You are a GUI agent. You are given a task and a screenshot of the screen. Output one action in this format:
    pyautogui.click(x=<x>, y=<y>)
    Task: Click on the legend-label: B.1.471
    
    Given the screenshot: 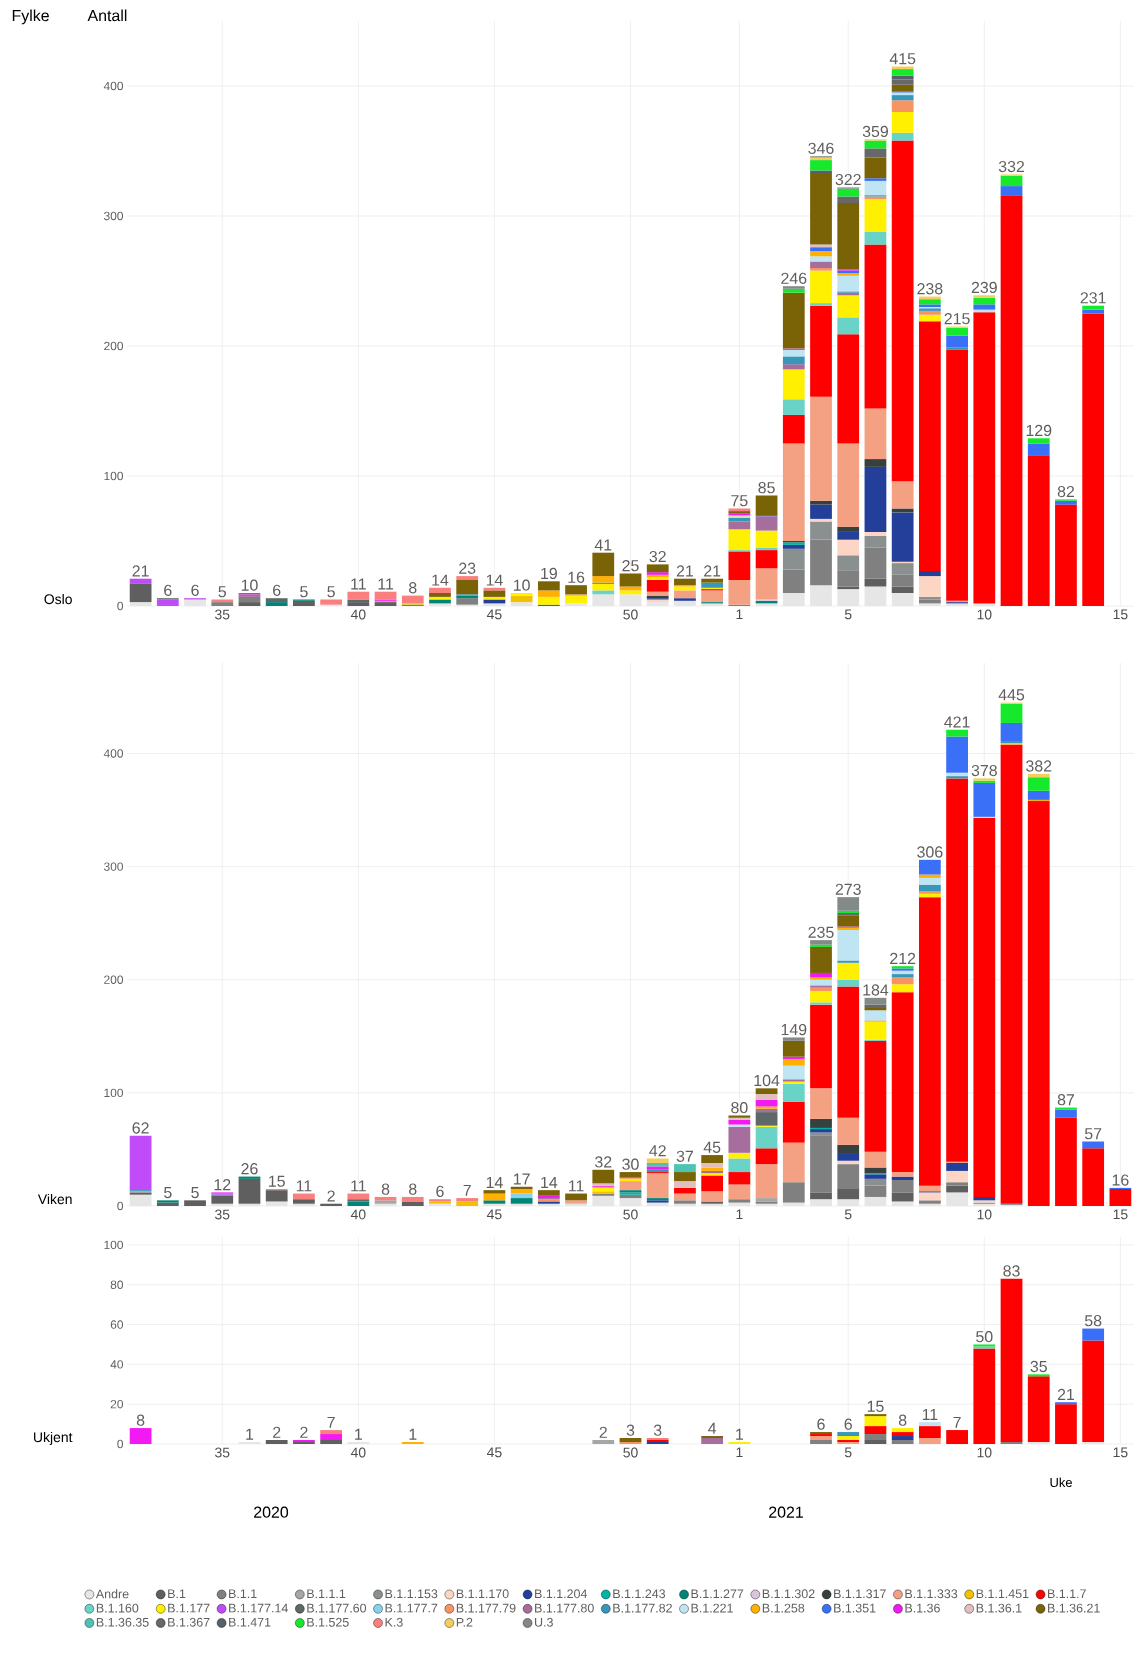 What is the action you would take?
    pyautogui.click(x=250, y=1622)
    